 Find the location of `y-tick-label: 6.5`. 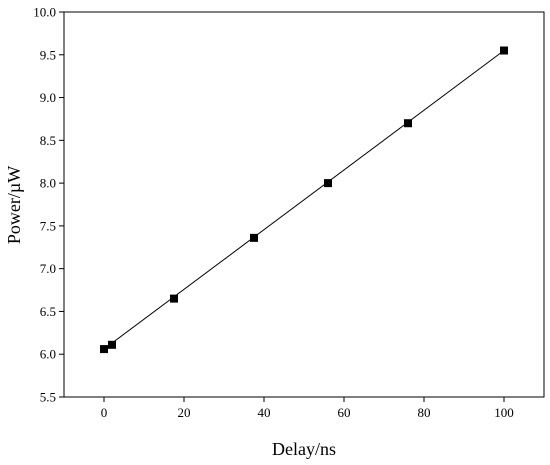

y-tick-label: 6.5 is located at coordinates (48, 311).